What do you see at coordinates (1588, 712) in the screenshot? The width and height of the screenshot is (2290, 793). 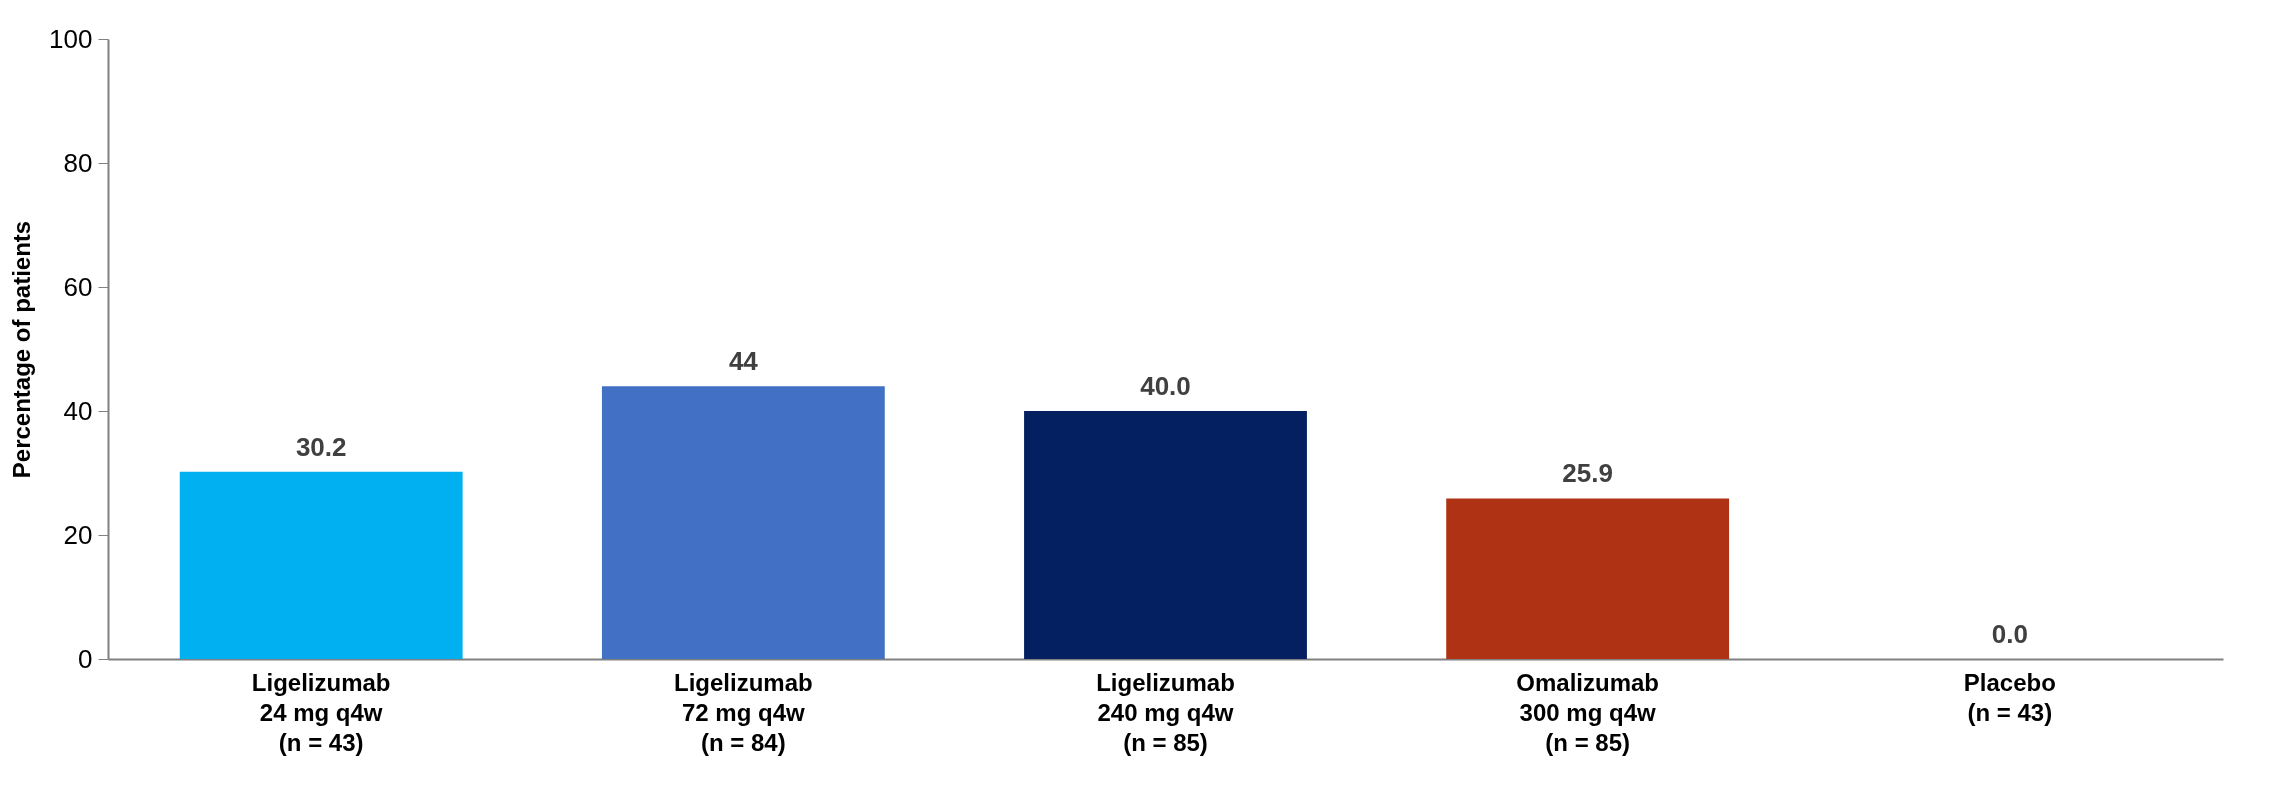 I see `x-tick-label: Omalizumab 300 mg q4w (n = 85)` at bounding box center [1588, 712].